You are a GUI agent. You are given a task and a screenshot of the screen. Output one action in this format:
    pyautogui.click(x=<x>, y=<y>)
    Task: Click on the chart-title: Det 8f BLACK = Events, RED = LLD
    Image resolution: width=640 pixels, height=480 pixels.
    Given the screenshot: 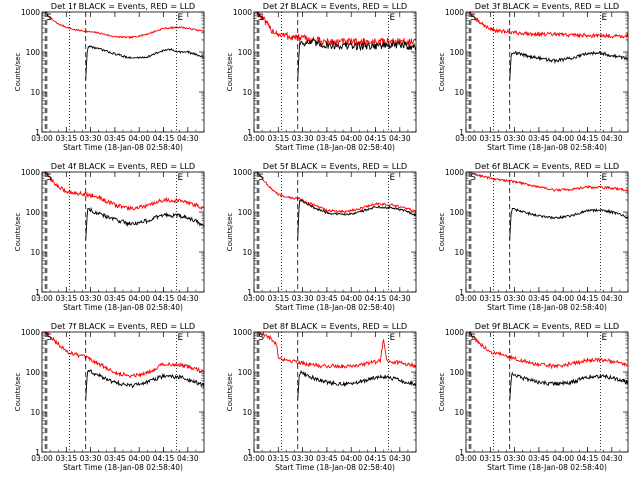 What is the action you would take?
    pyautogui.click(x=335, y=326)
    